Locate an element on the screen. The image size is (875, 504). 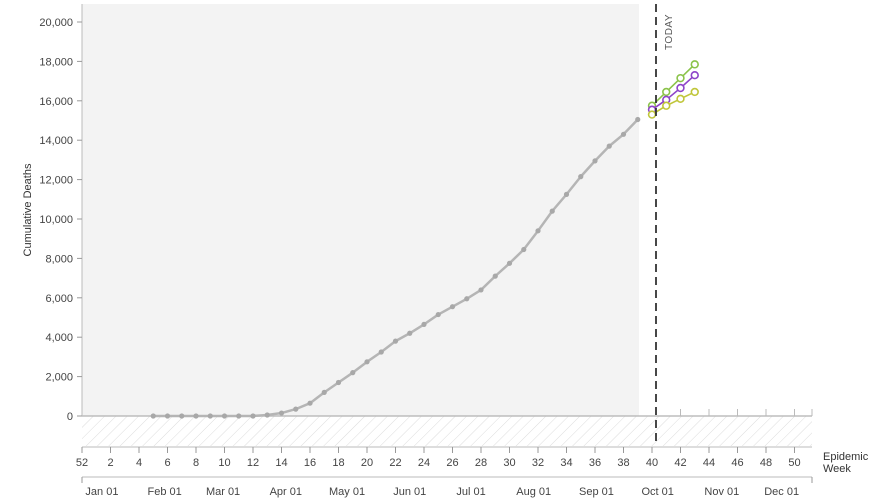
week-tick-label: 48 is located at coordinates (766, 463).